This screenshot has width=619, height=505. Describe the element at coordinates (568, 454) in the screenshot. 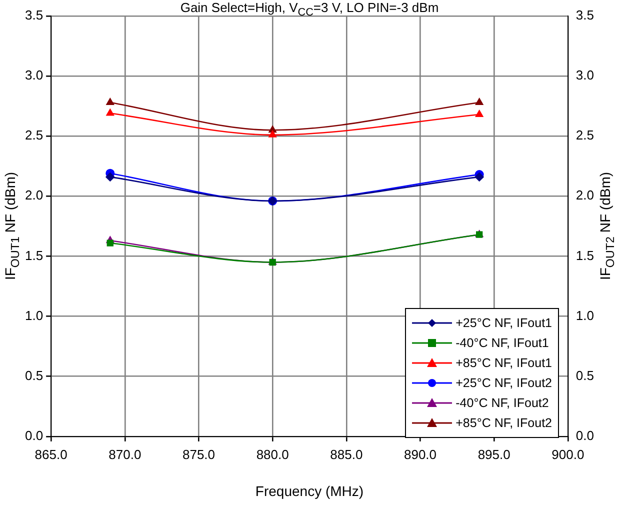

I see `x-tick-label: 900.0` at that location.